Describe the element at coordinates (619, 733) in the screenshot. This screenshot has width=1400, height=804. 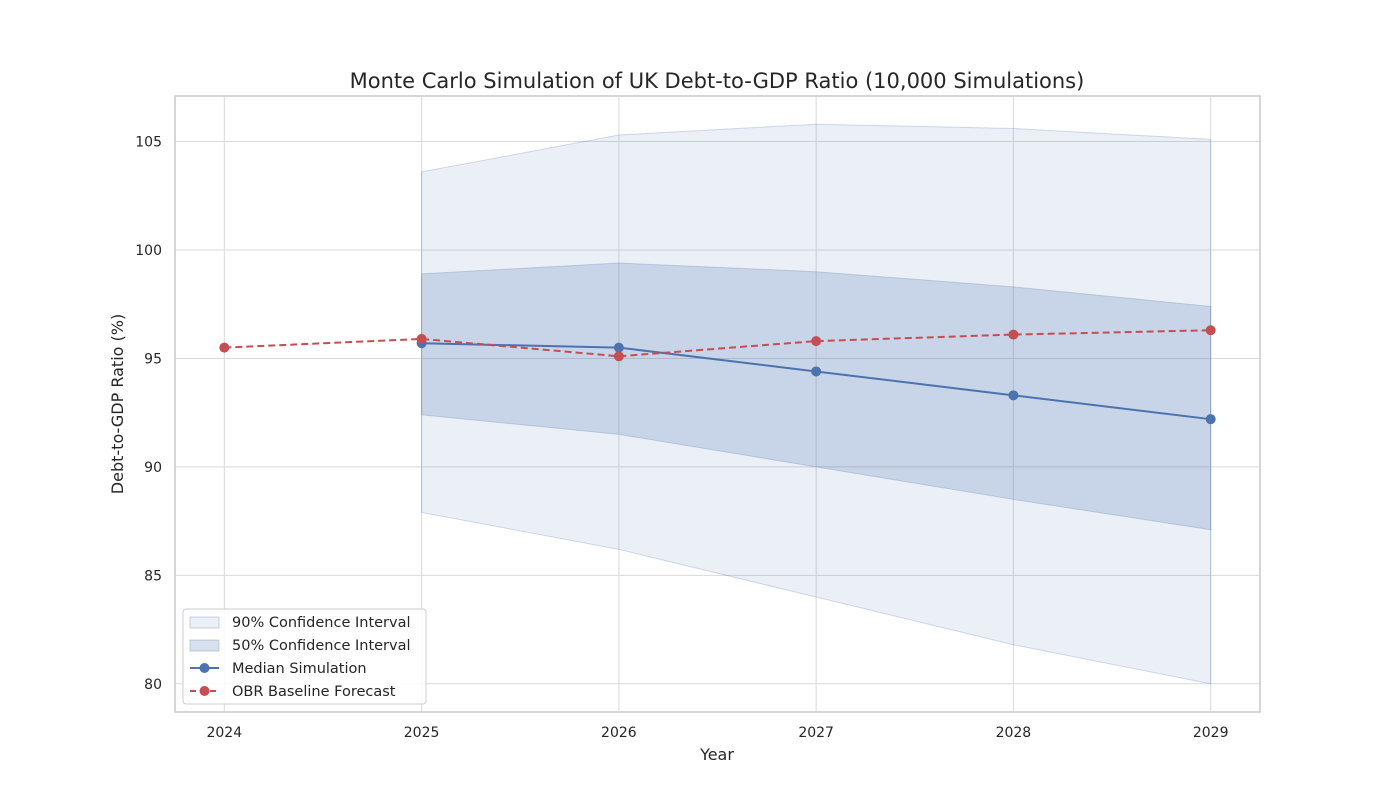
I see `x-tick-label: 2026` at that location.